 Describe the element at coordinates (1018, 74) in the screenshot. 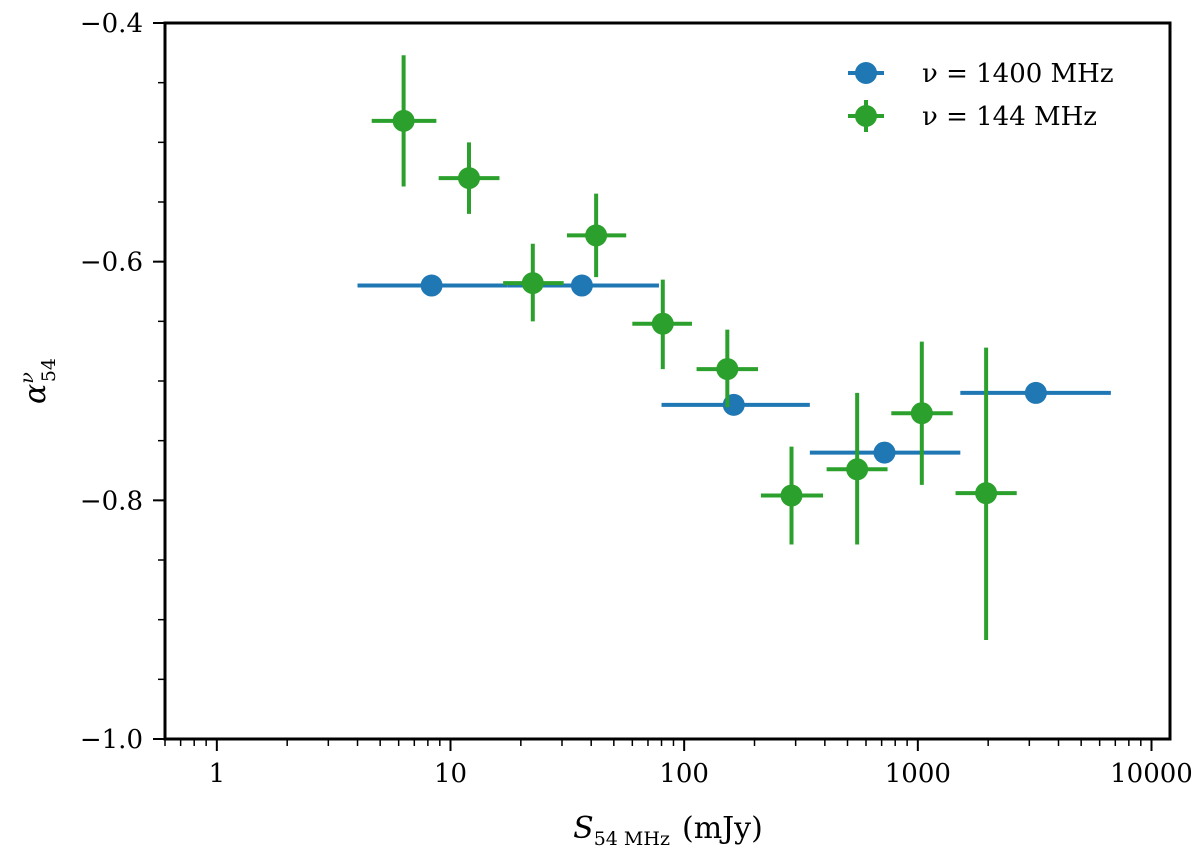

I see `legend-label: ν = 1400 MHz` at that location.